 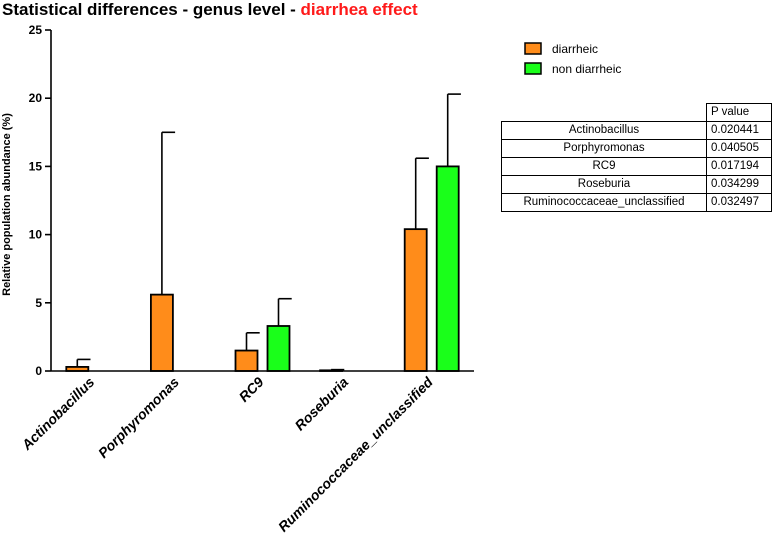 I want to click on y-tick-label: 15, so click(x=36, y=166).